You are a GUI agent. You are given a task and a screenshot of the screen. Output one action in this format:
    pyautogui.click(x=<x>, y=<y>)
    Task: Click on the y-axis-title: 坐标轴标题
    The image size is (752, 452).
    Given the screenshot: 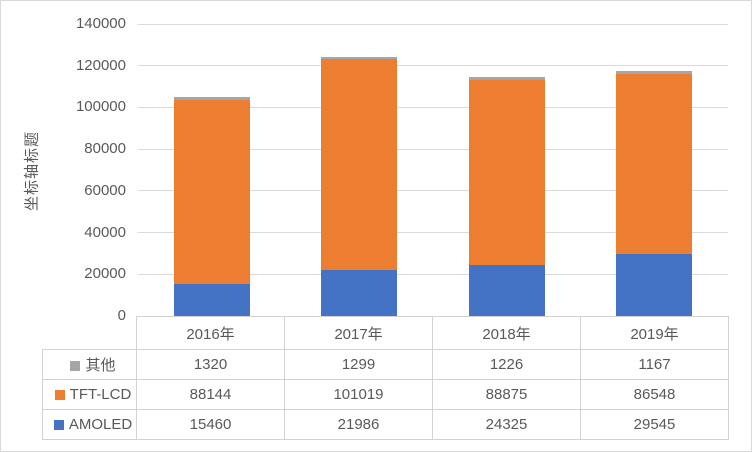 What is the action you would take?
    pyautogui.click(x=32, y=171)
    